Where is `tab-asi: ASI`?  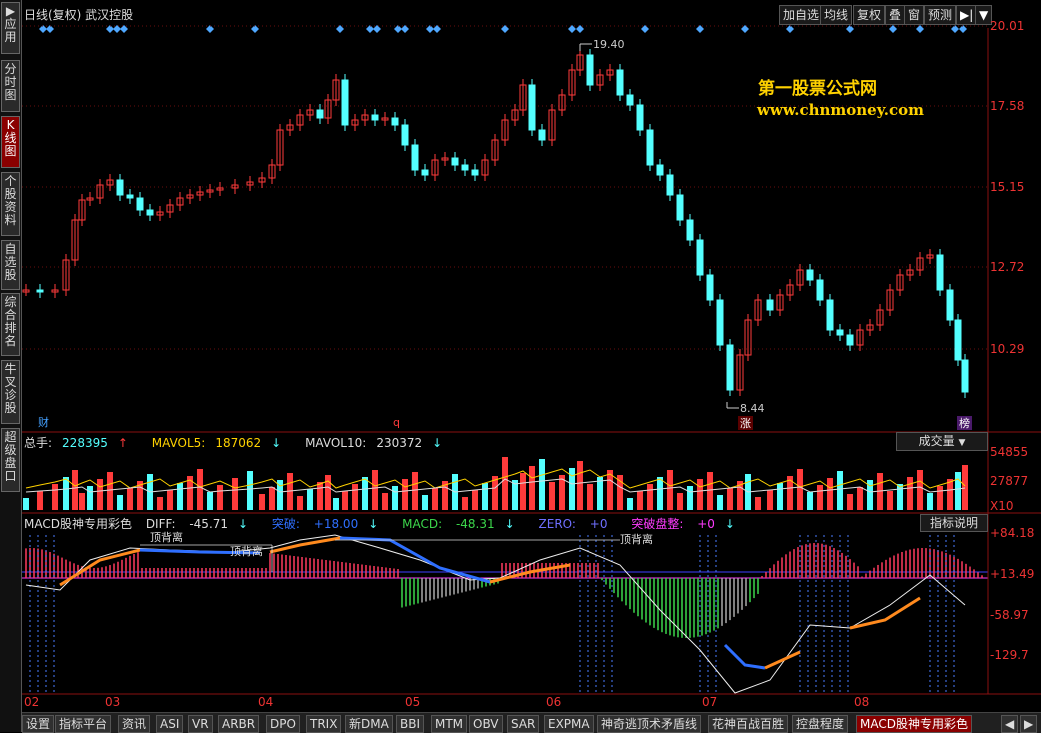
tab-asi: ASI is located at coordinates (170, 724).